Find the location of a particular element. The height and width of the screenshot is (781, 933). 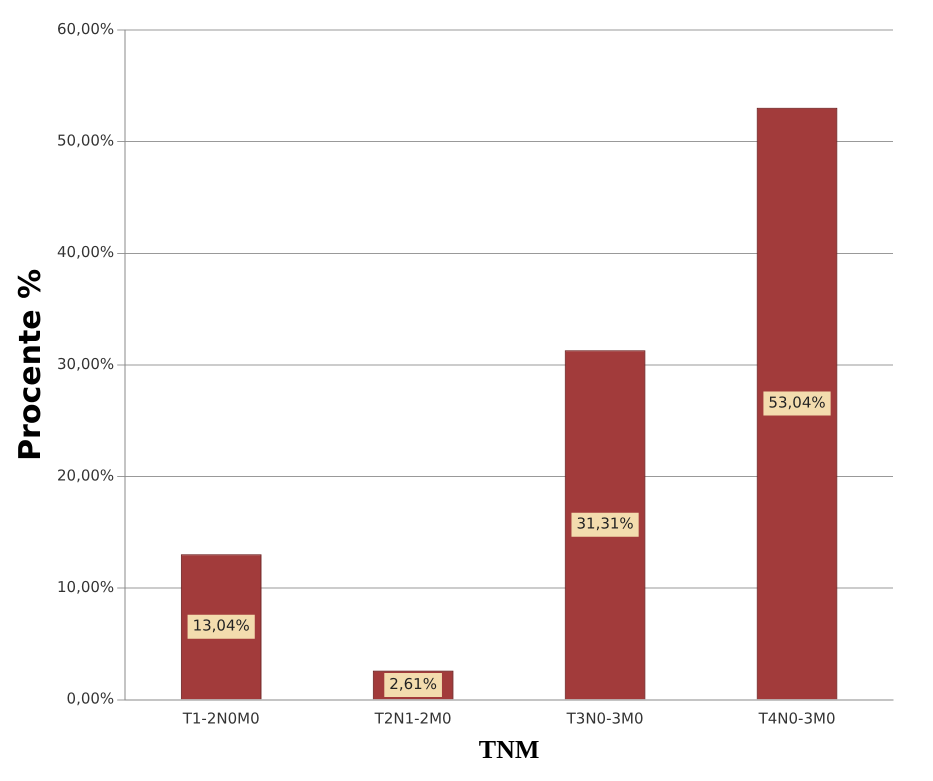

y-axis-title: Procente % is located at coordinates (30, 364).